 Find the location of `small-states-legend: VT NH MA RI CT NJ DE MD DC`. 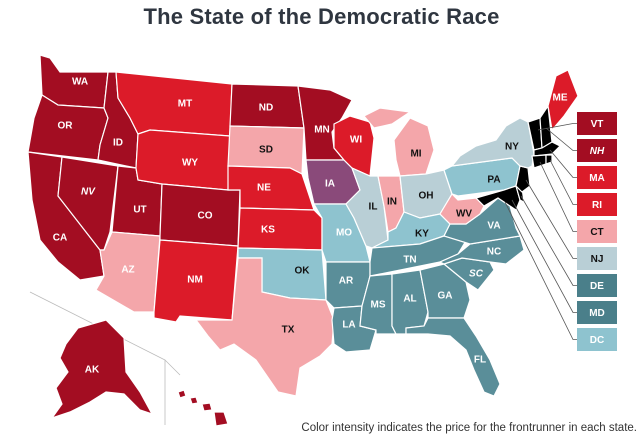

small-states-legend: VT NH MA RI CT NJ DE MD DC is located at coordinates (560, 231).